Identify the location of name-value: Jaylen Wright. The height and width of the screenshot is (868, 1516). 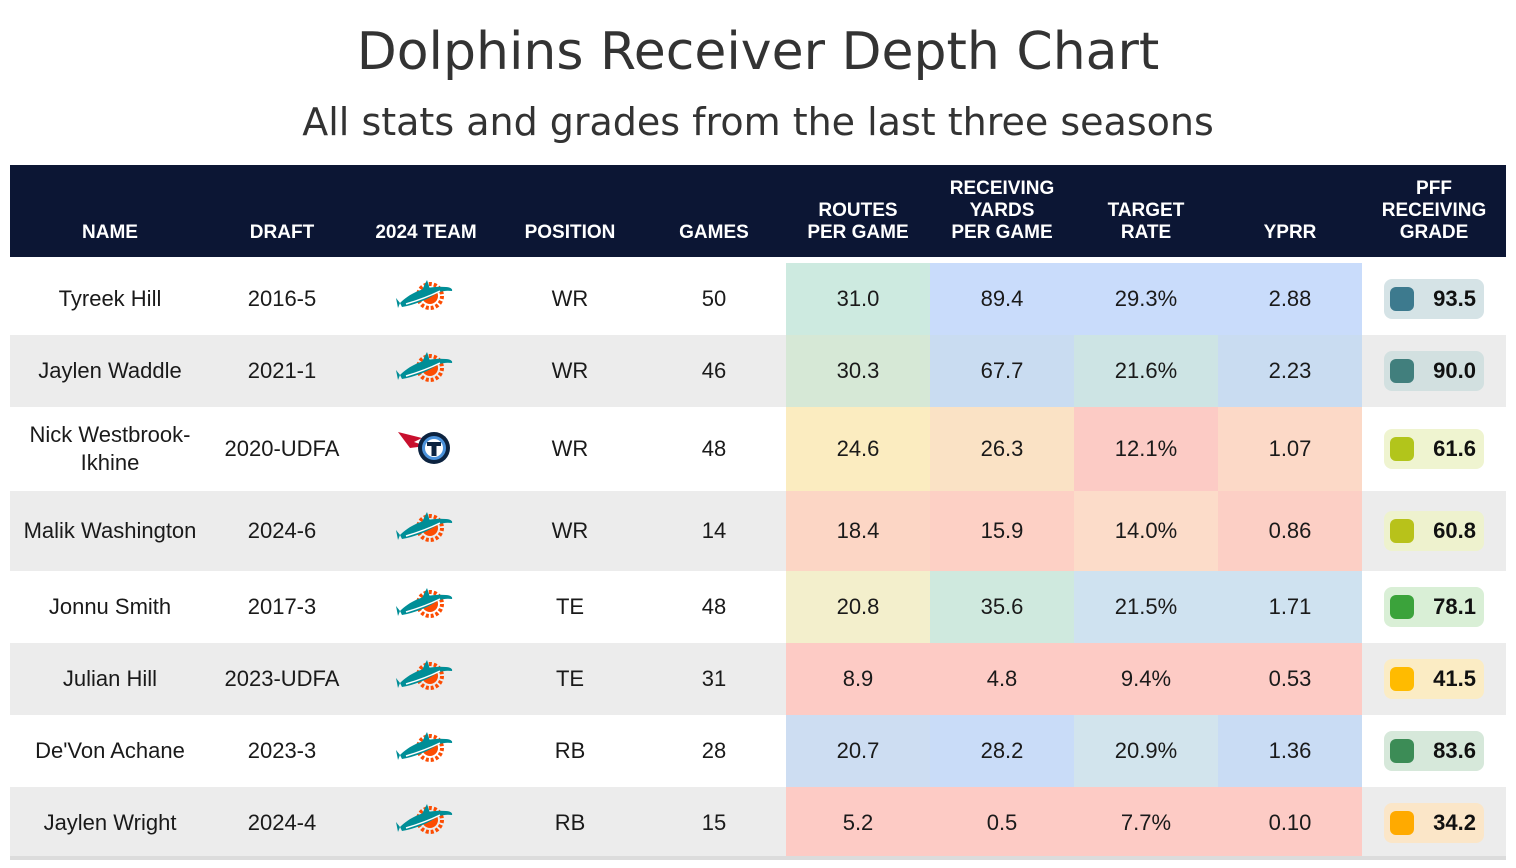
(110, 822).